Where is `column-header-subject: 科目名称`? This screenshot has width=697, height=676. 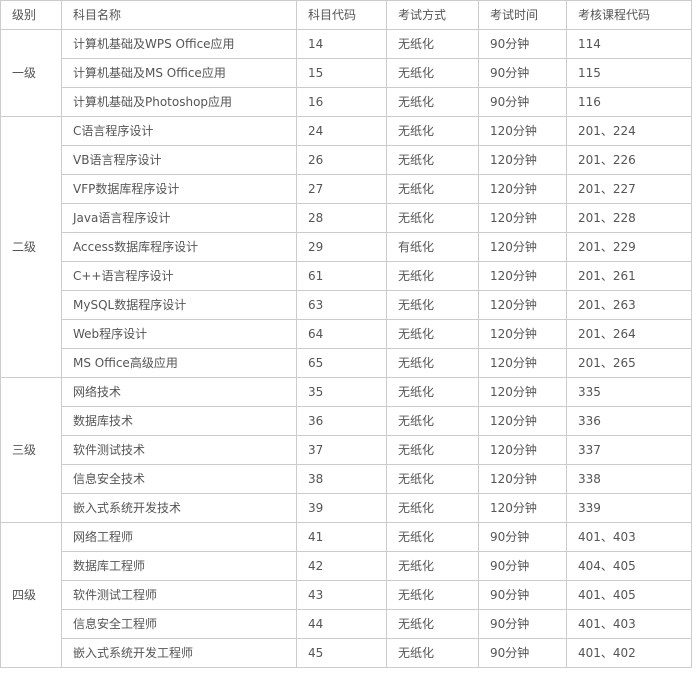 column-header-subject: 科目名称 is located at coordinates (179, 15).